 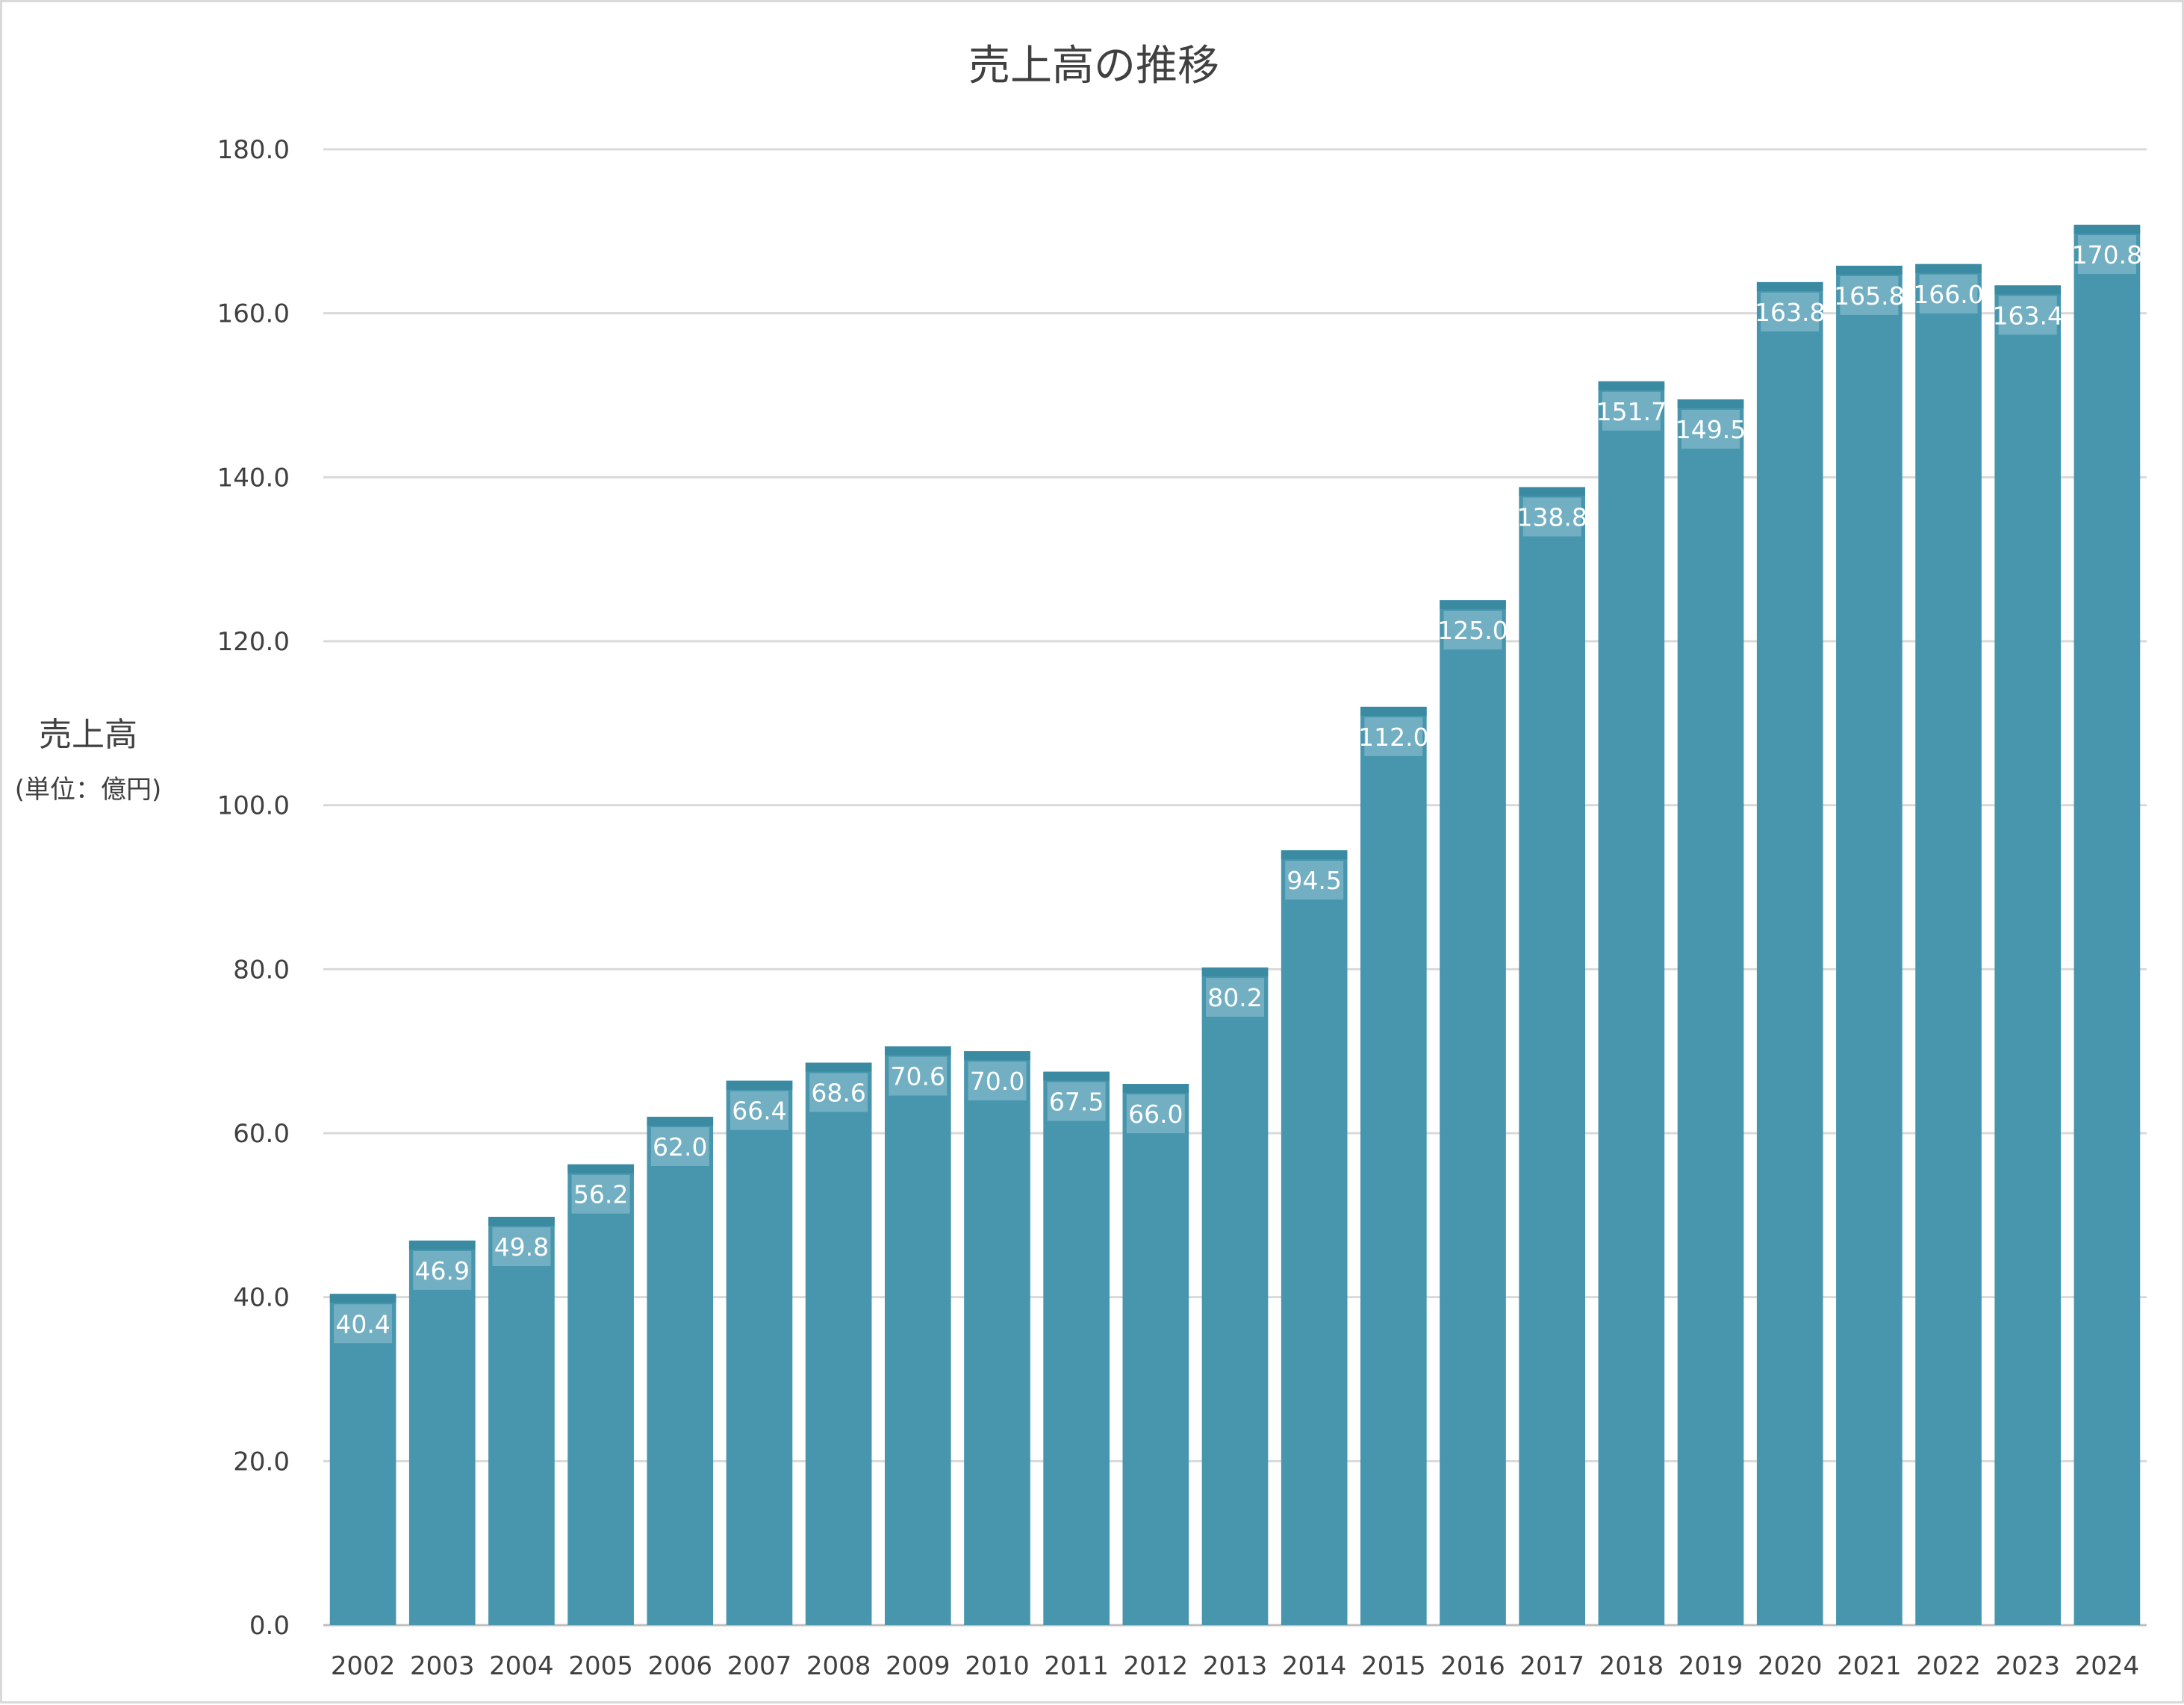 I want to click on x-tick-label: 2018, so click(x=1631, y=1666).